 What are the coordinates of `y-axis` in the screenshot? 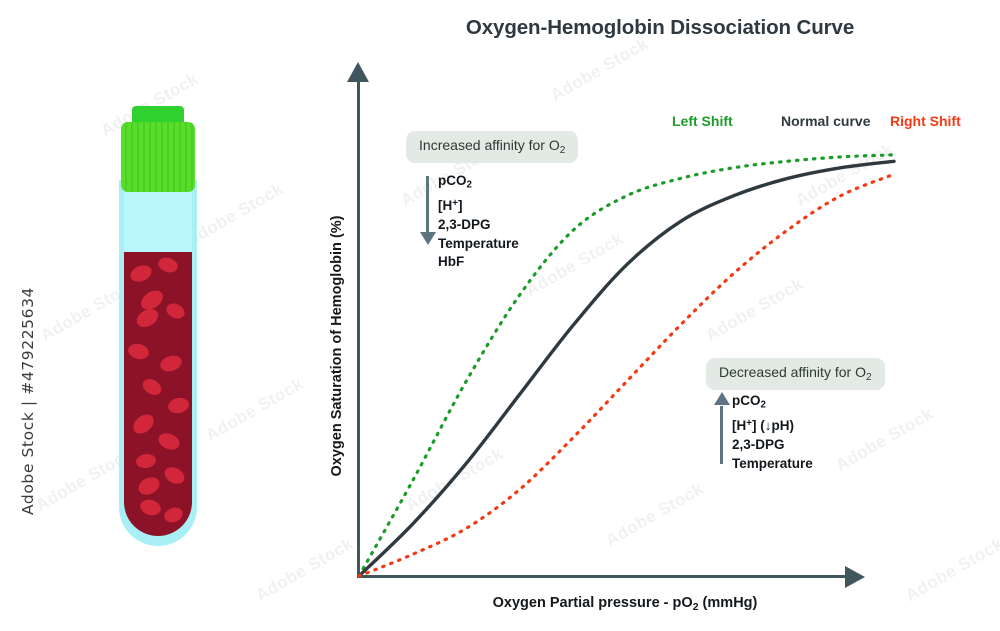 It's located at (358, 328).